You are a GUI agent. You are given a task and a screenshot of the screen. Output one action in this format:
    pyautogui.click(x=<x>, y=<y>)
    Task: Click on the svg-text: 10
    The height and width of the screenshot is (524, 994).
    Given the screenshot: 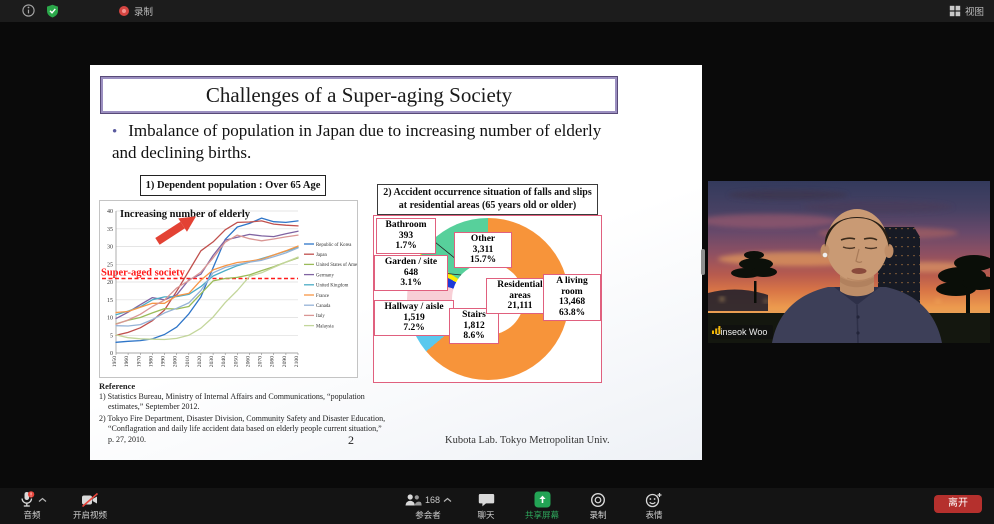 What is the action you would take?
    pyautogui.click(x=110, y=319)
    